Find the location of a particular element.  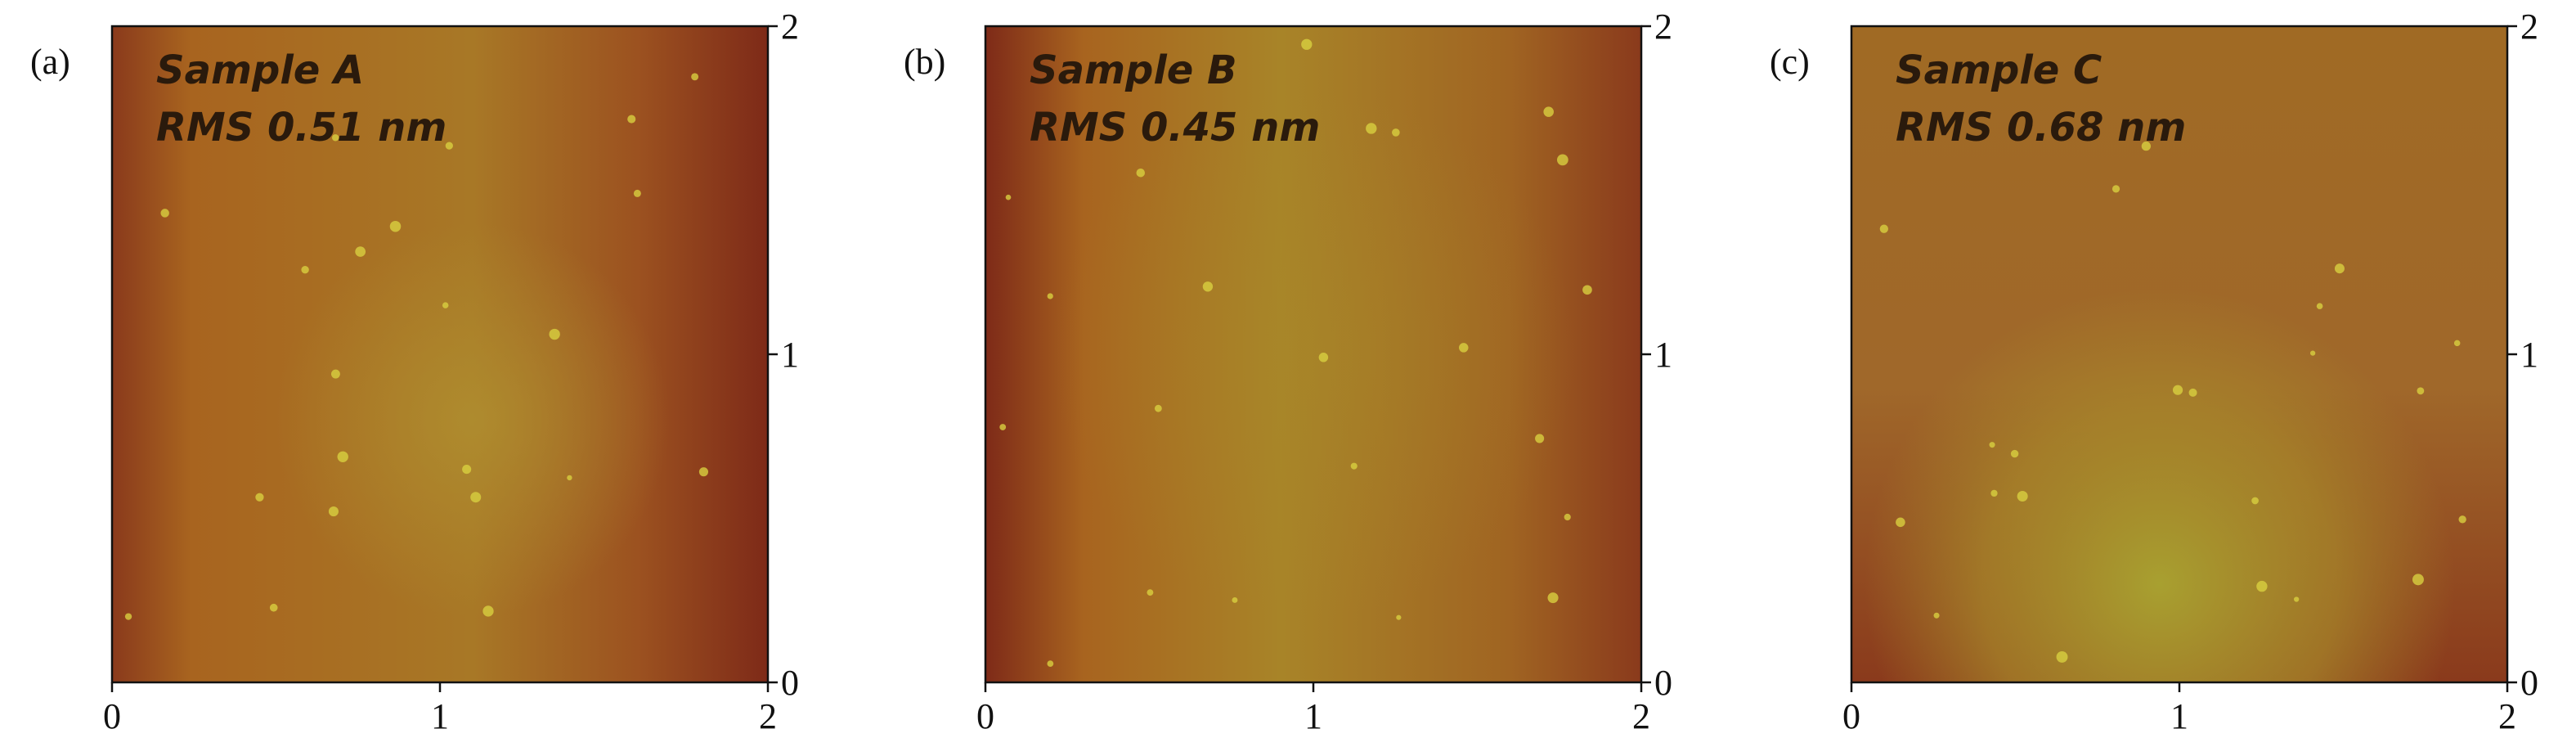

sample-annotation: Sample A is located at coordinates (260, 70).